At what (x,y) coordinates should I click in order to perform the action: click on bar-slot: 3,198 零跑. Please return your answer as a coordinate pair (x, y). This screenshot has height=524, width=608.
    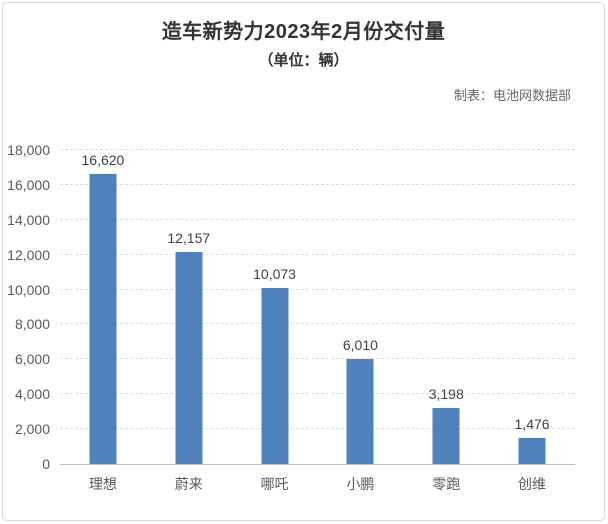
    Looking at the image, I should click on (446, 321).